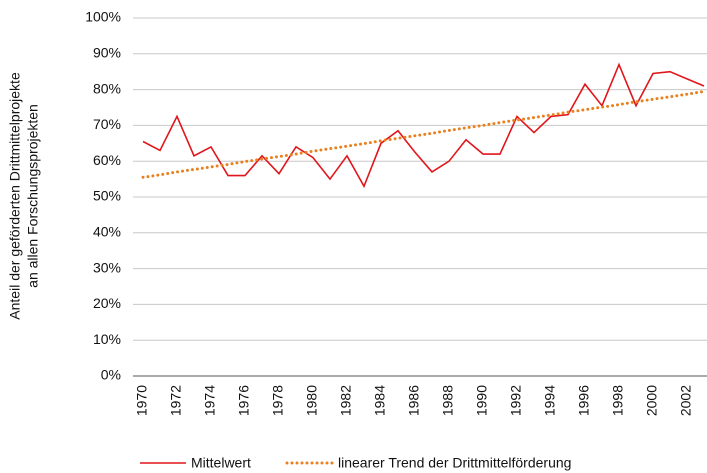 The height and width of the screenshot is (473, 707). What do you see at coordinates (278, 400) in the screenshot?
I see `x-tick-label: 1978` at bounding box center [278, 400].